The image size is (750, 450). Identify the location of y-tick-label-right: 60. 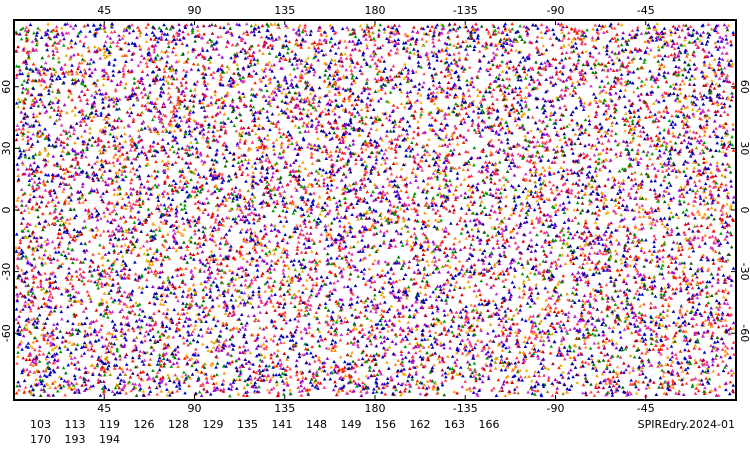
(744, 87).